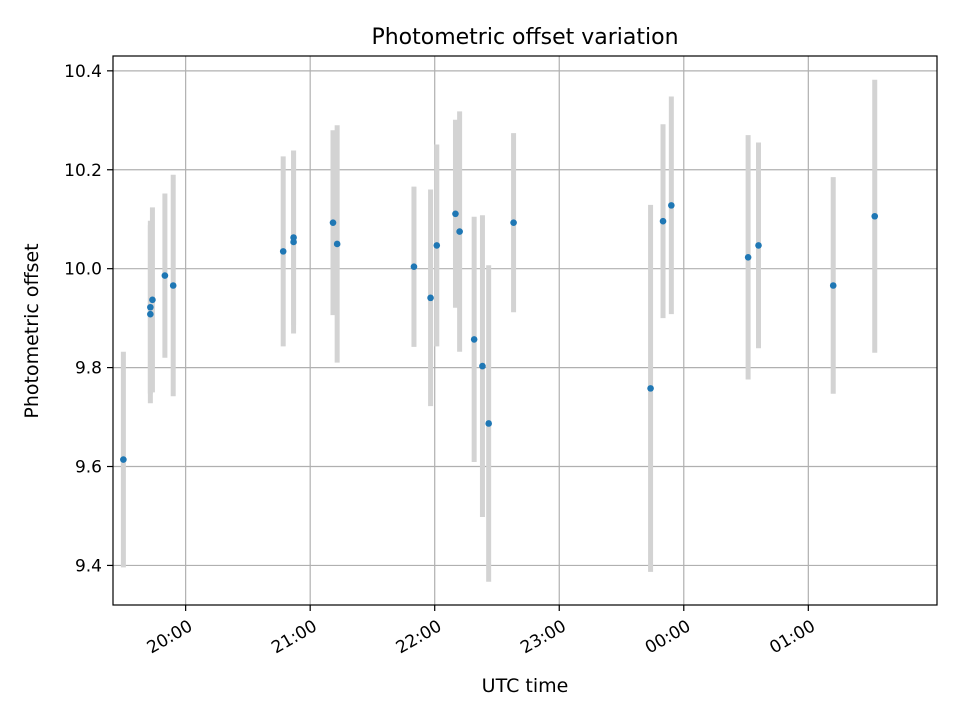 This screenshot has height=720, width=960. Describe the element at coordinates (32, 330) in the screenshot. I see `y-axis-label: Photometric offset` at that location.